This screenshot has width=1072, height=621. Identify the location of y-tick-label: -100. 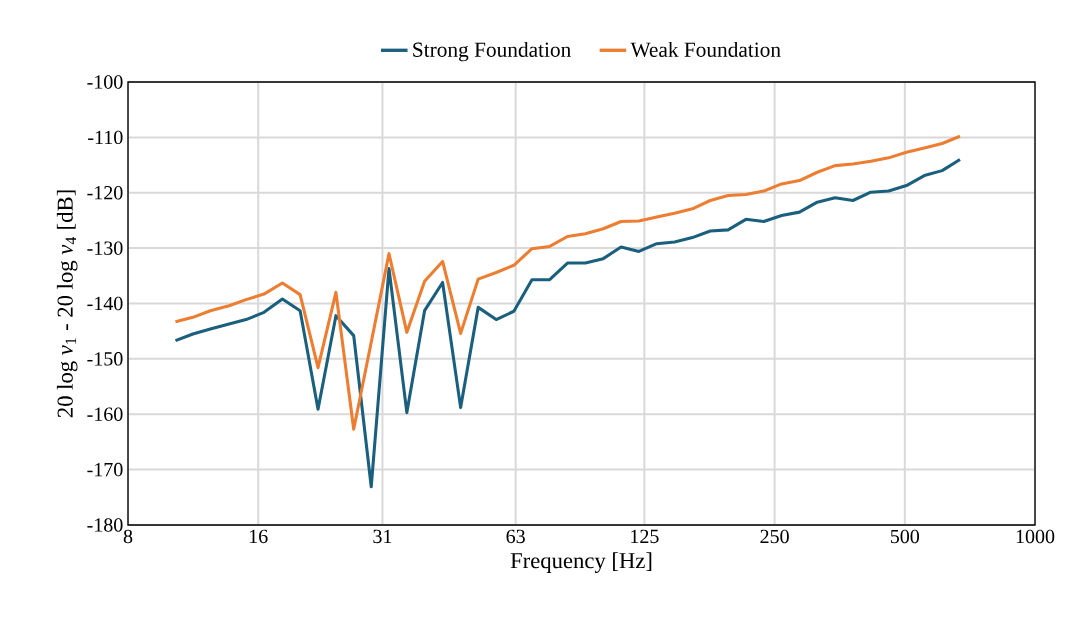
(105, 82).